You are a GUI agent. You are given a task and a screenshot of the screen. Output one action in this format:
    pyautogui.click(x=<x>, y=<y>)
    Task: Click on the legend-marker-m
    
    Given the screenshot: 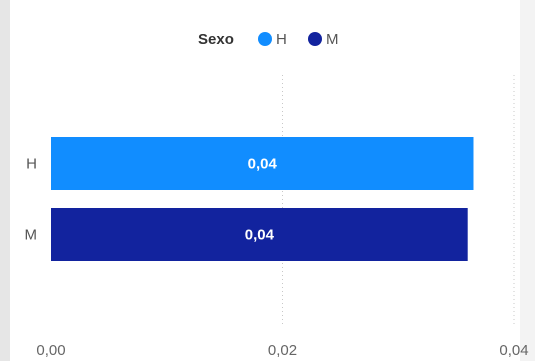 What is the action you would take?
    pyautogui.click(x=315, y=39)
    